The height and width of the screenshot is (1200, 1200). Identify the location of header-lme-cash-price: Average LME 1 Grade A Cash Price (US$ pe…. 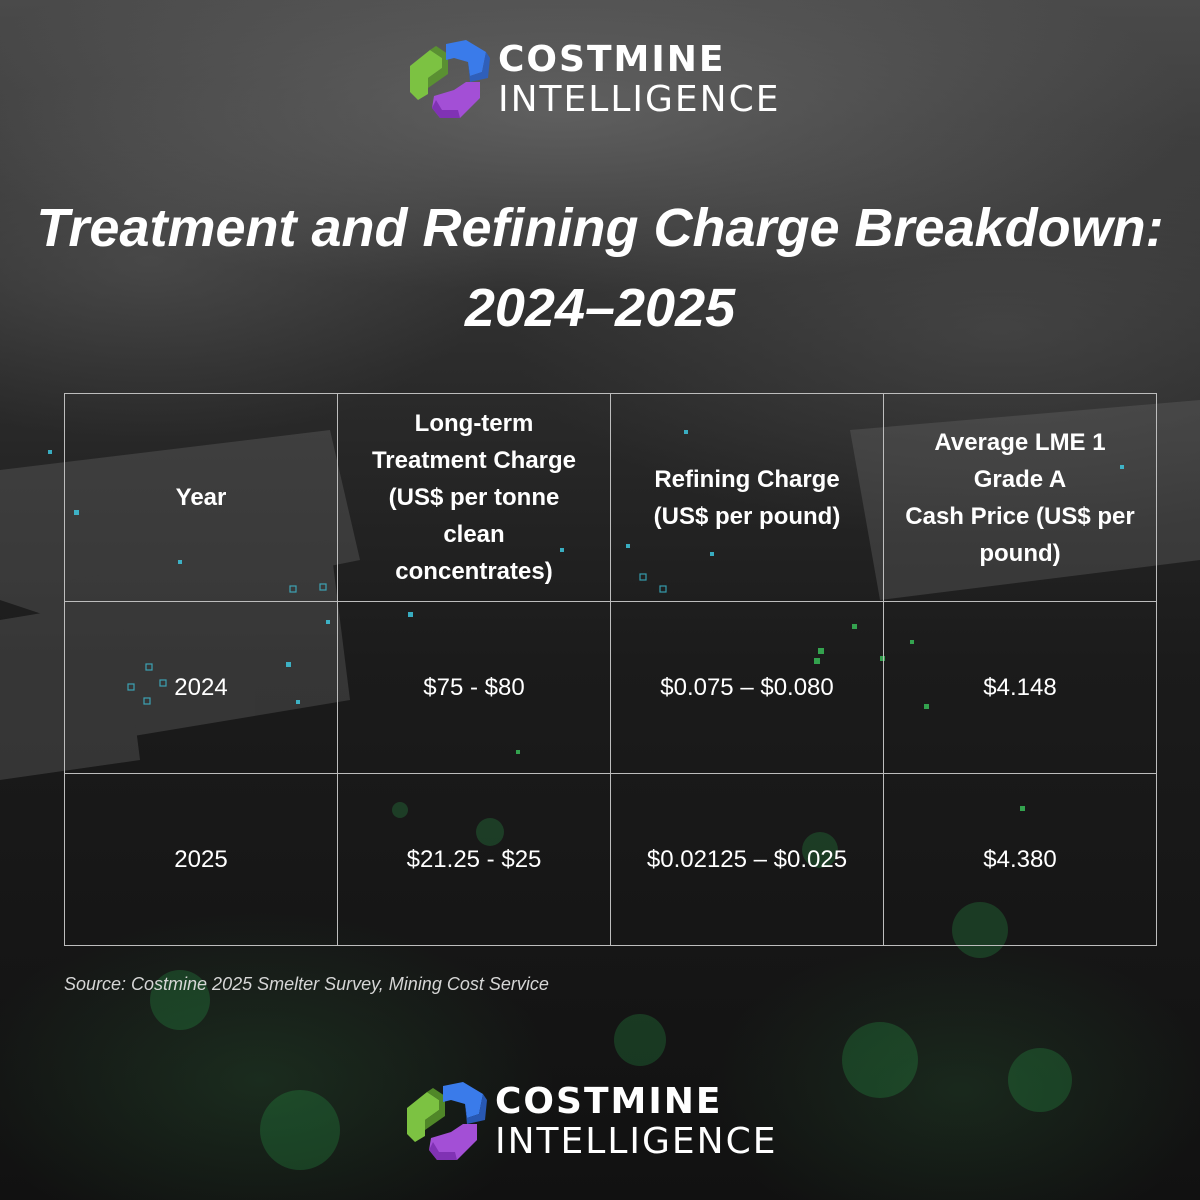
(1020, 497).